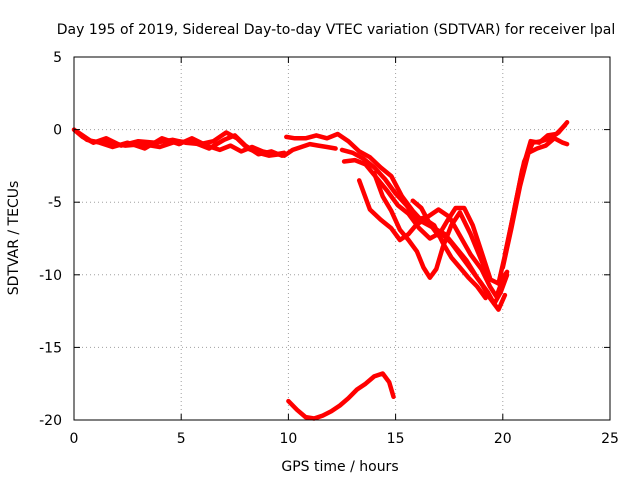  I want to click on y-tick-label: -20, so click(50, 421).